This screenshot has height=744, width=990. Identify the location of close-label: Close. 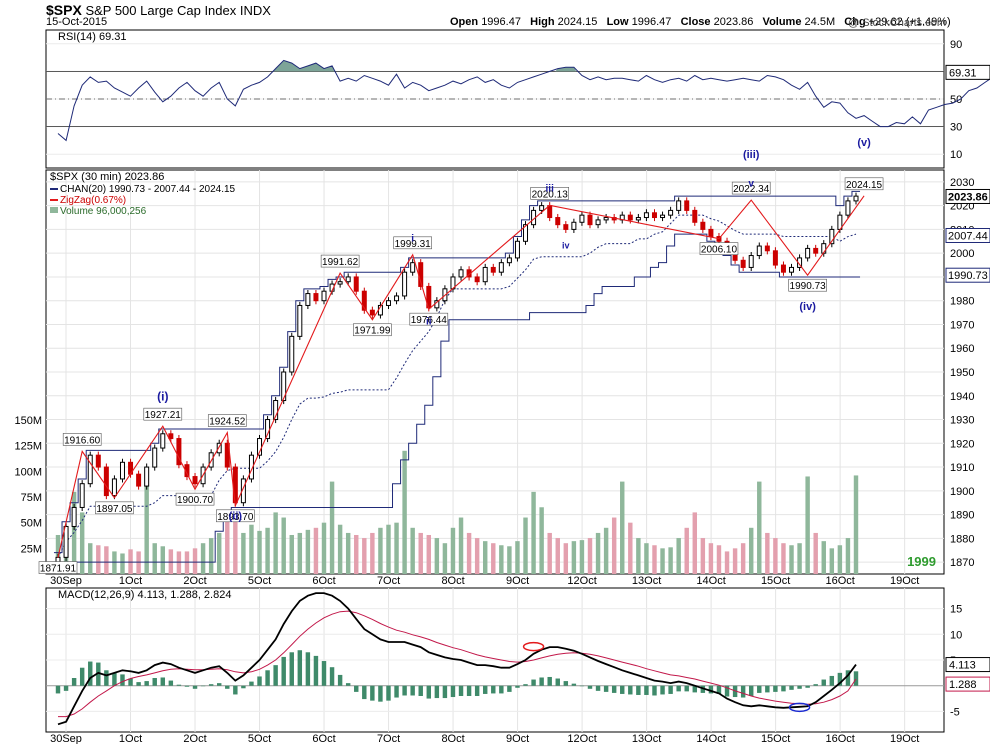
(695, 22).